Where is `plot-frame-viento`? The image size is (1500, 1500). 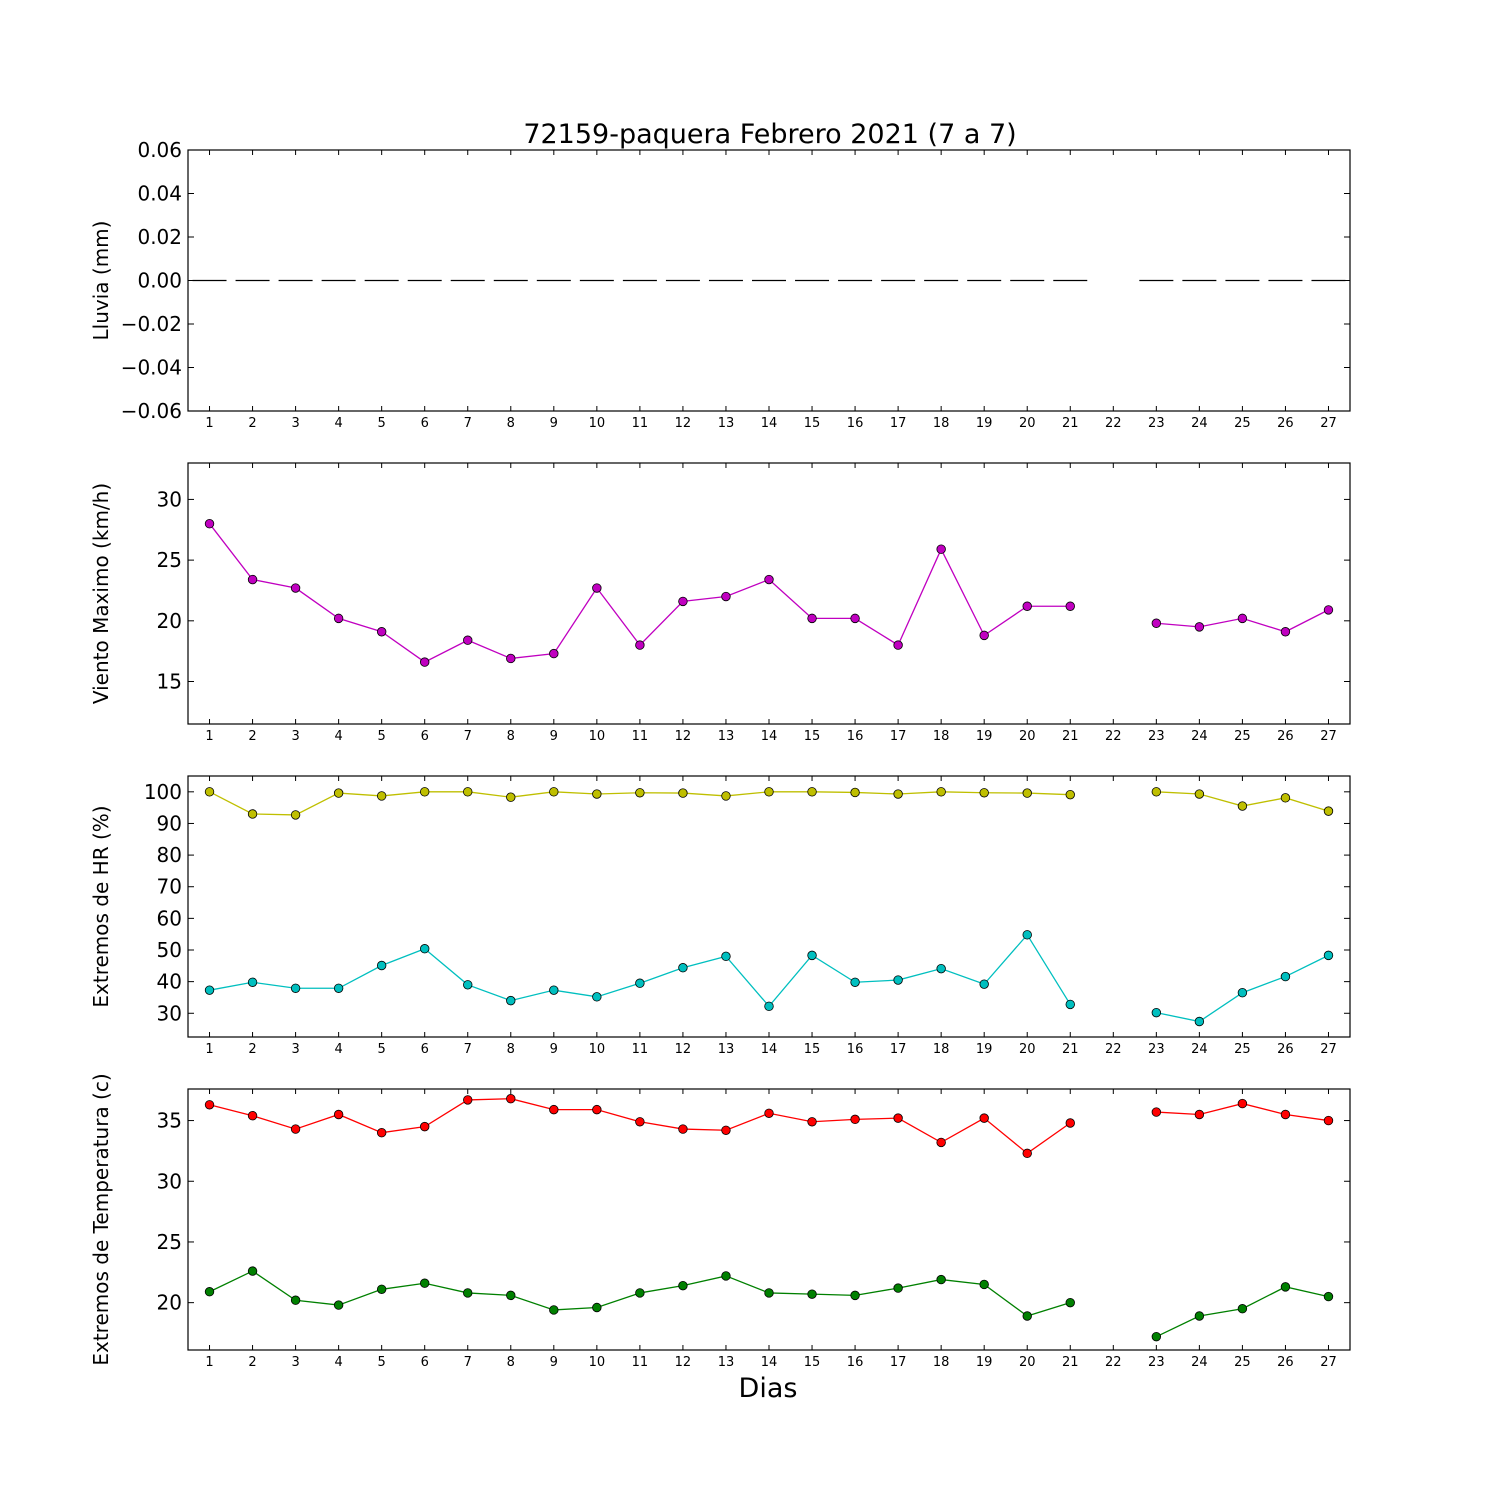 plot-frame-viento is located at coordinates (769, 593).